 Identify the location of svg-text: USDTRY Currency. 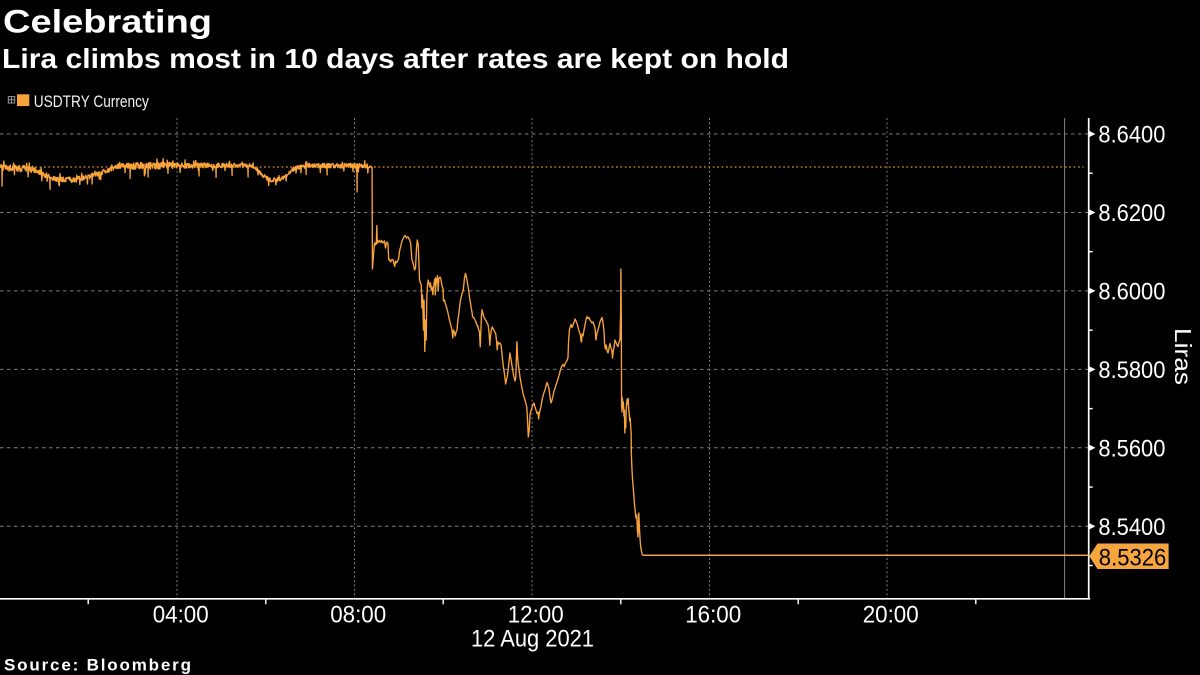
(91, 101).